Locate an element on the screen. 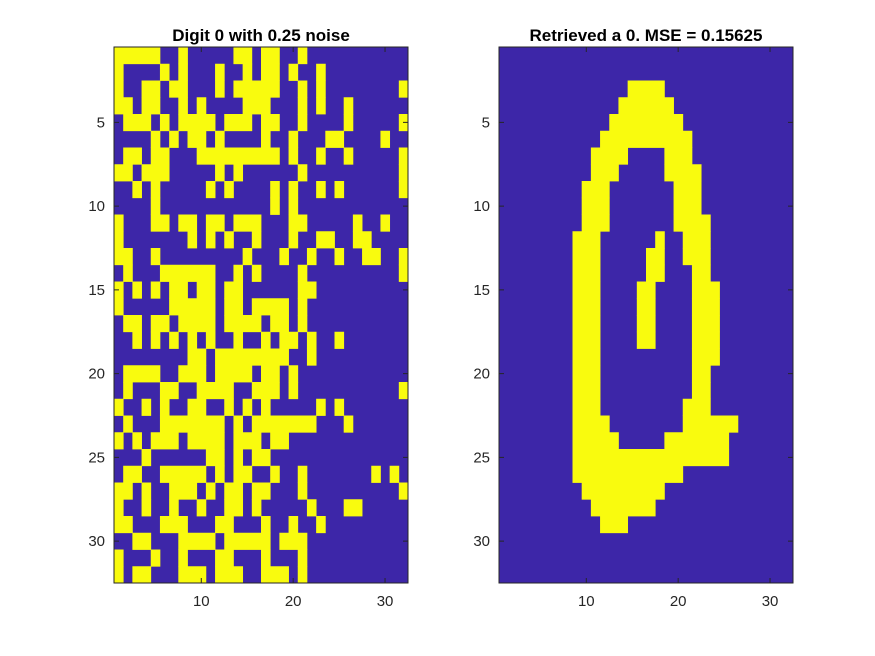 The width and height of the screenshot is (875, 656). y-tick-label: 15 is located at coordinates (96, 290).